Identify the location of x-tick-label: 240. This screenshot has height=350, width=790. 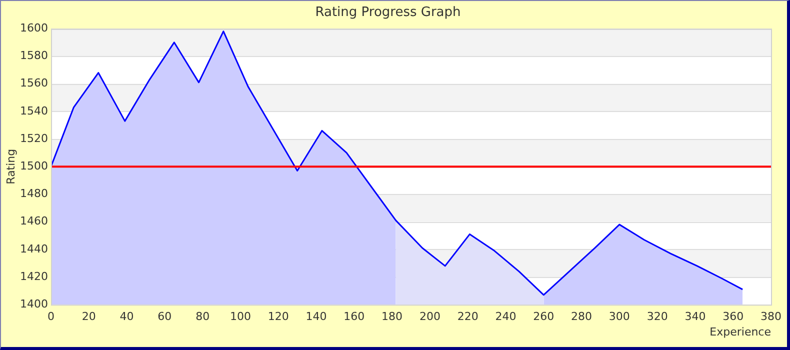
(505, 317).